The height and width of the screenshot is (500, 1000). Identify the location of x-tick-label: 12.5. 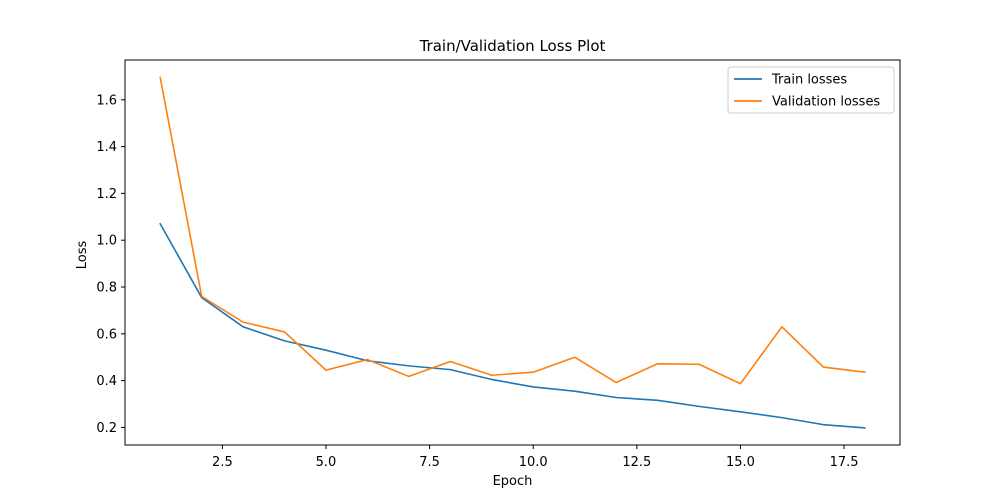
(636, 462).